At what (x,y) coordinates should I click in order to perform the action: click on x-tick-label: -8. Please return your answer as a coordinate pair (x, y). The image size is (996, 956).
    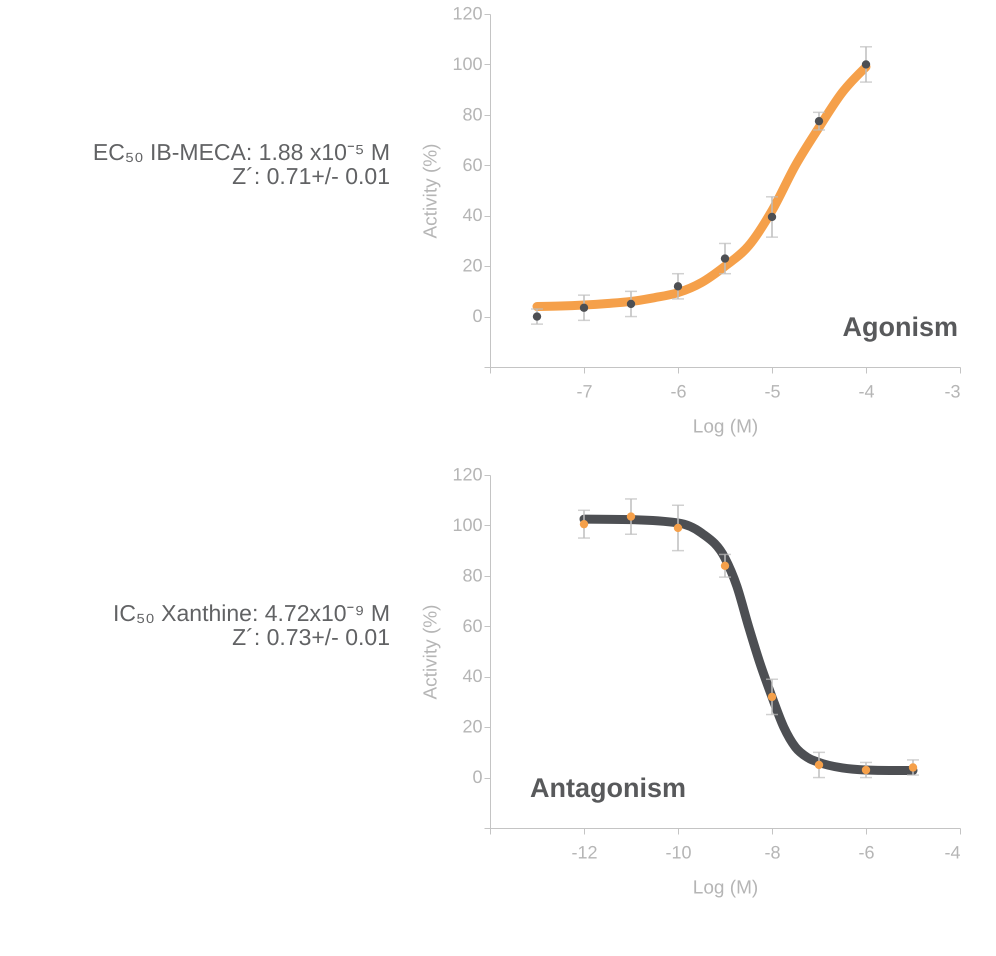
    Looking at the image, I should click on (772, 852).